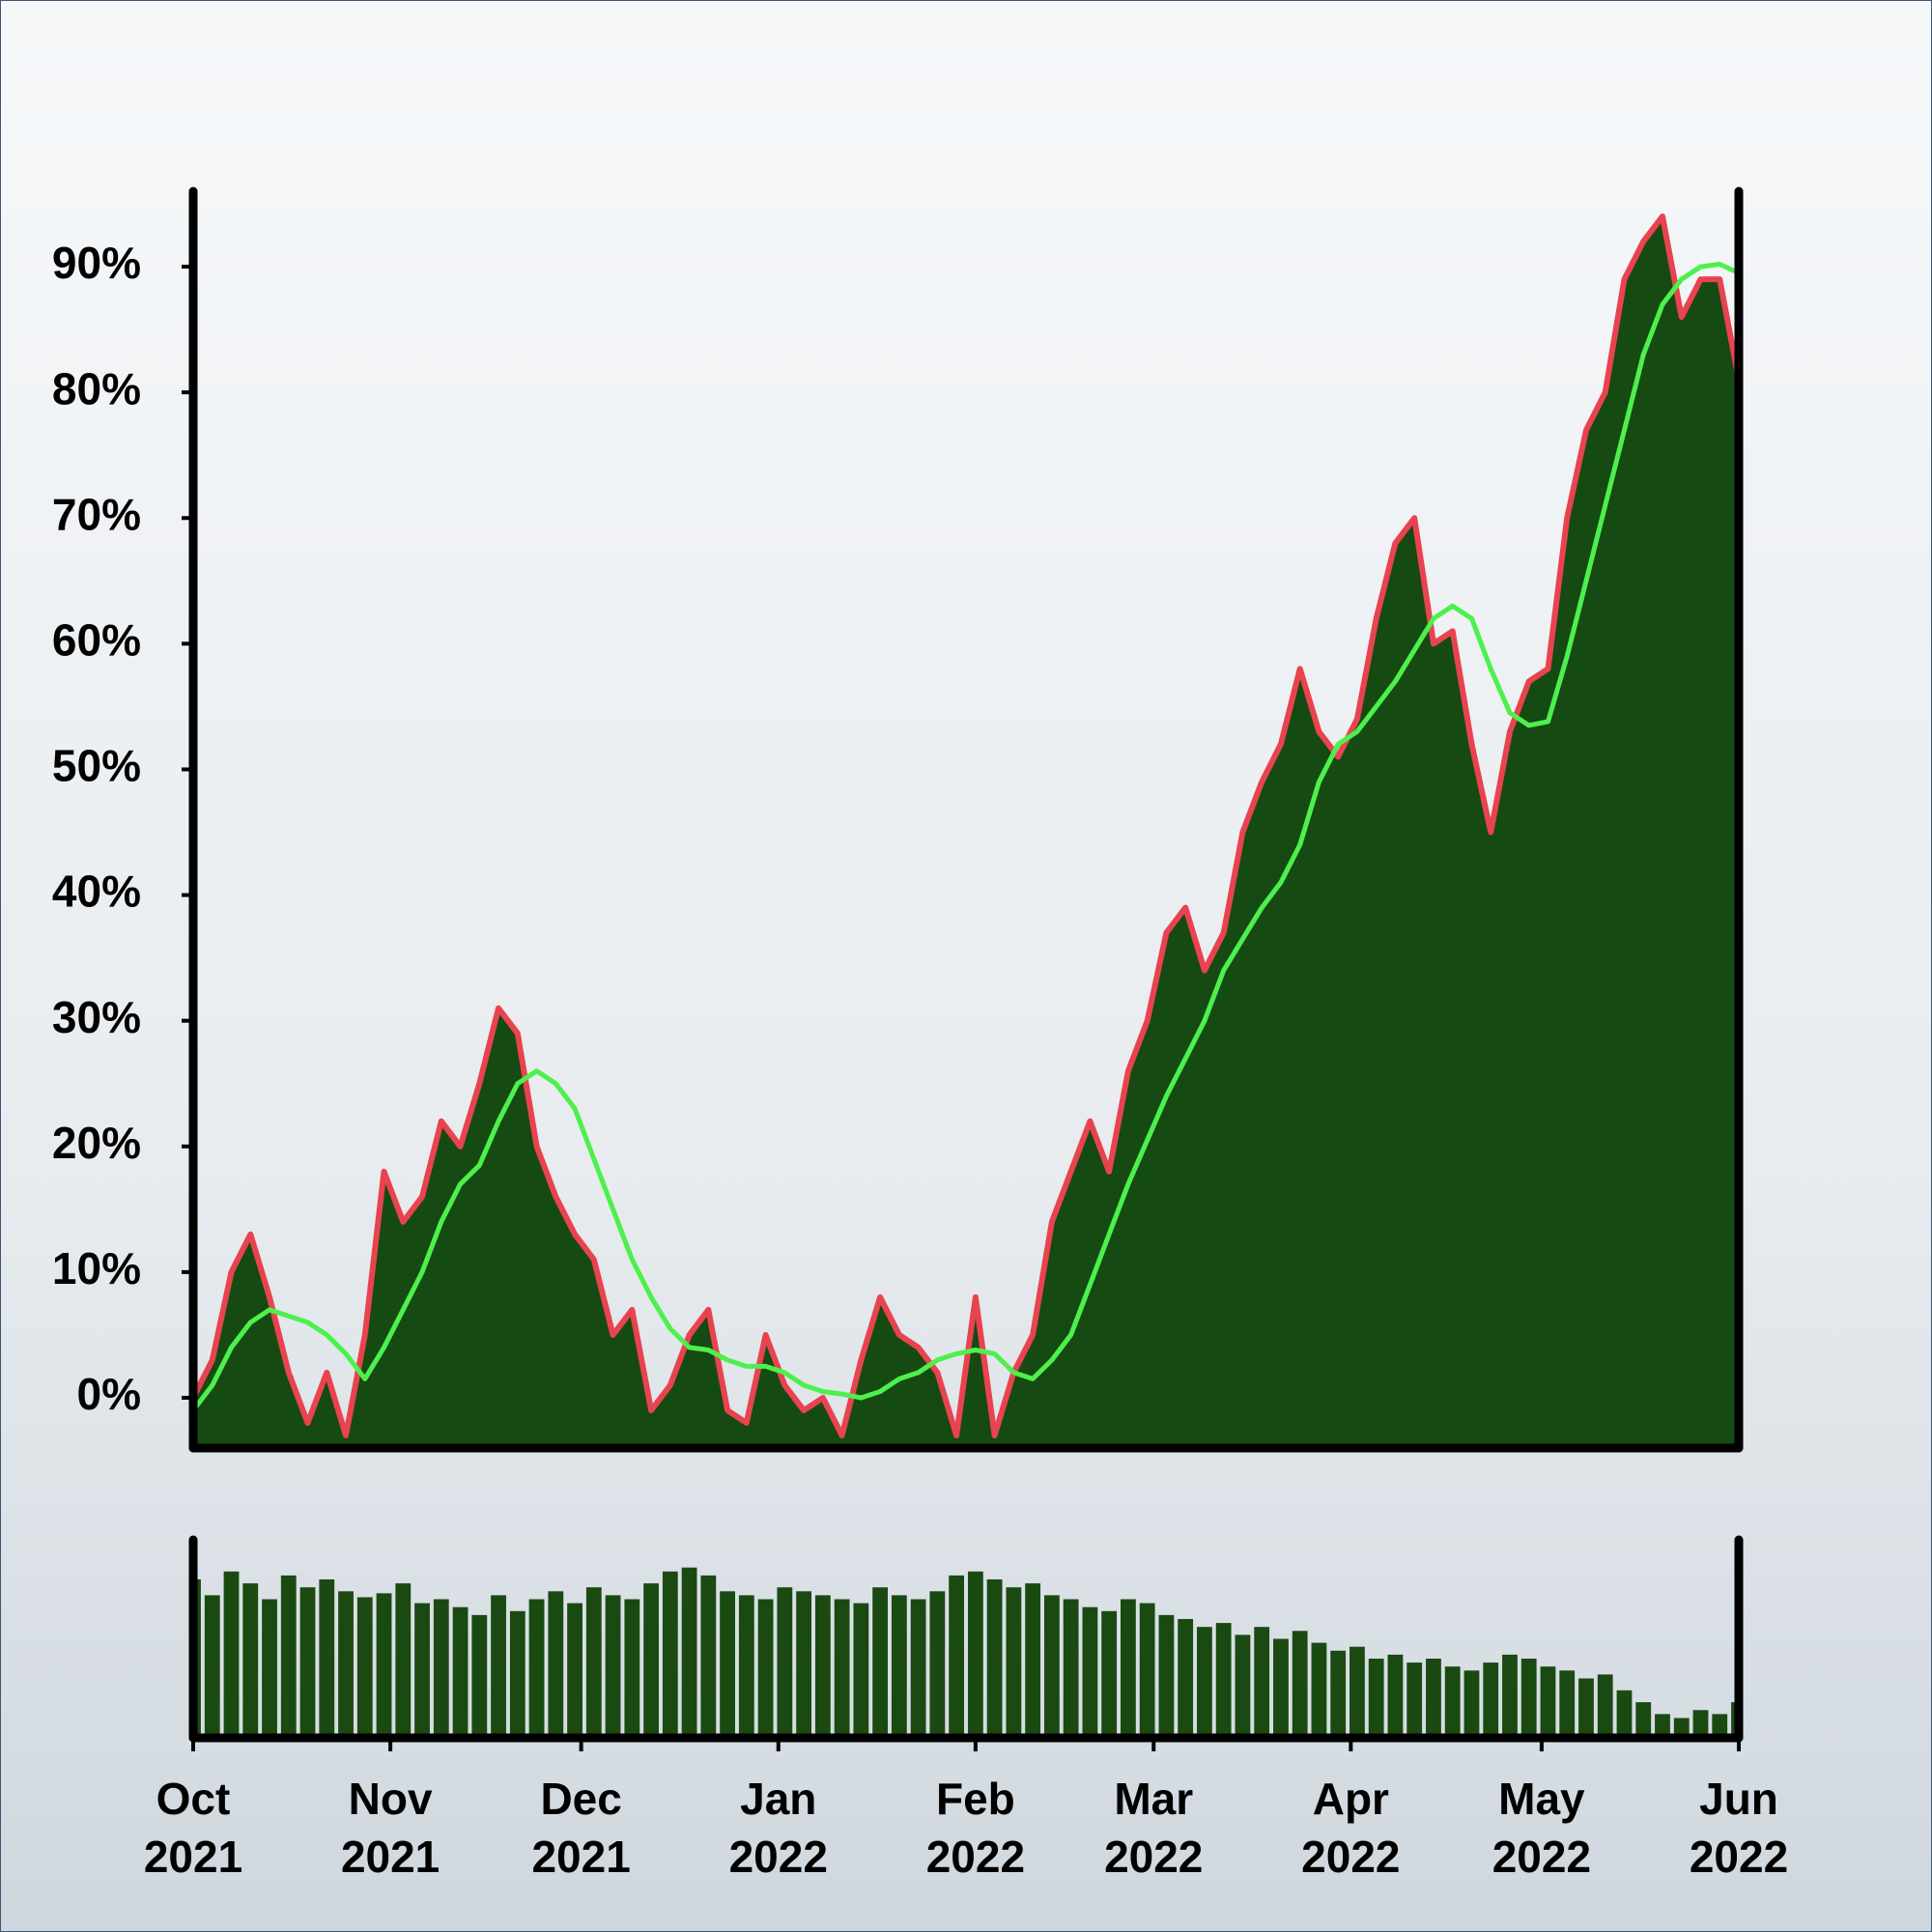  I want to click on x-tick-label: Jun 2022, so click(1739, 1828).